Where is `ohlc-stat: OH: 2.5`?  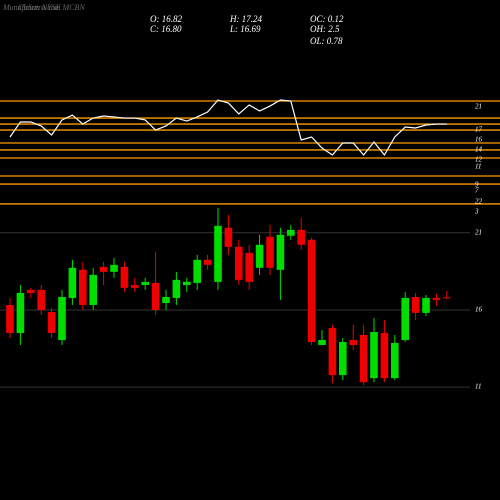
ohlc-stat: OH: 2.5 is located at coordinates (325, 29).